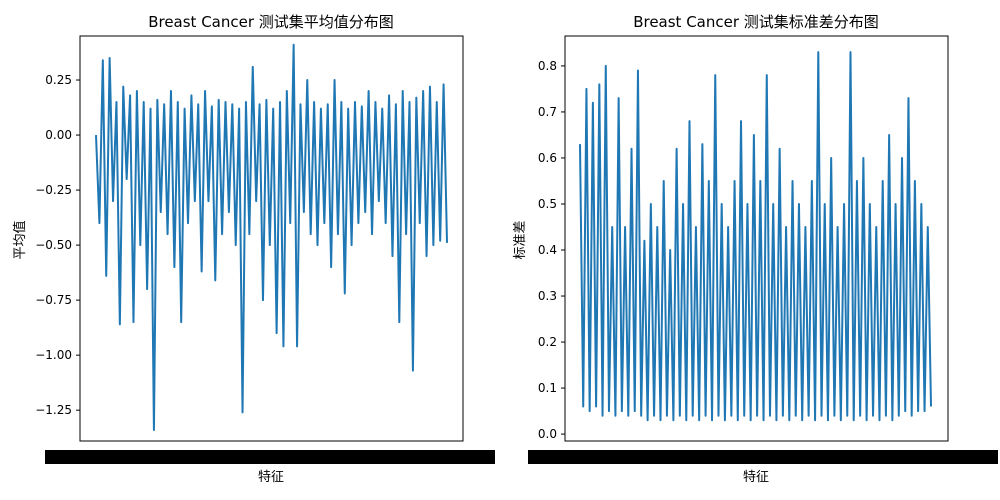 Image resolution: width=1000 pixels, height=500 pixels. What do you see at coordinates (53, 410) in the screenshot?
I see `y-tick-label: −1.25` at bounding box center [53, 410].